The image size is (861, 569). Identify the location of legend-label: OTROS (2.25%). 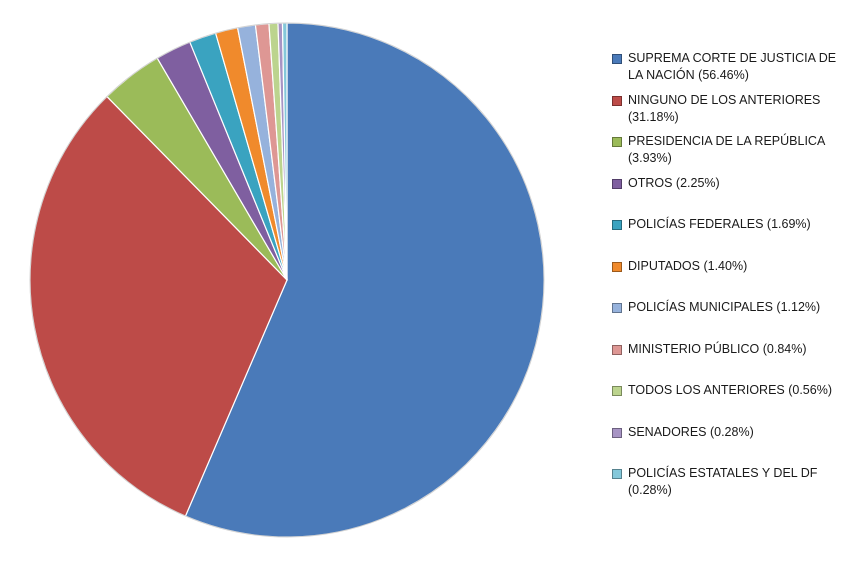
(674, 182).